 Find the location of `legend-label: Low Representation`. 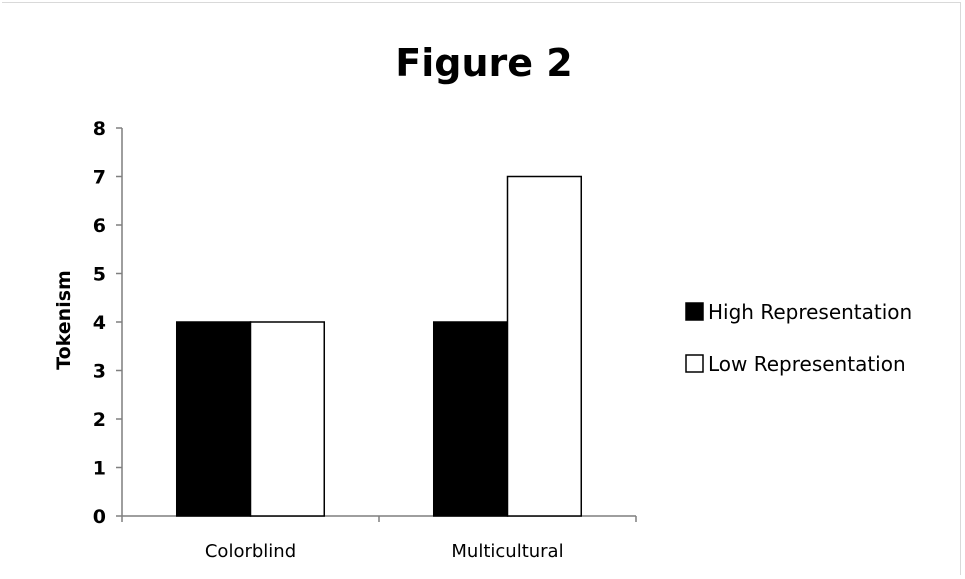

legend-label: Low Representation is located at coordinates (807, 364).